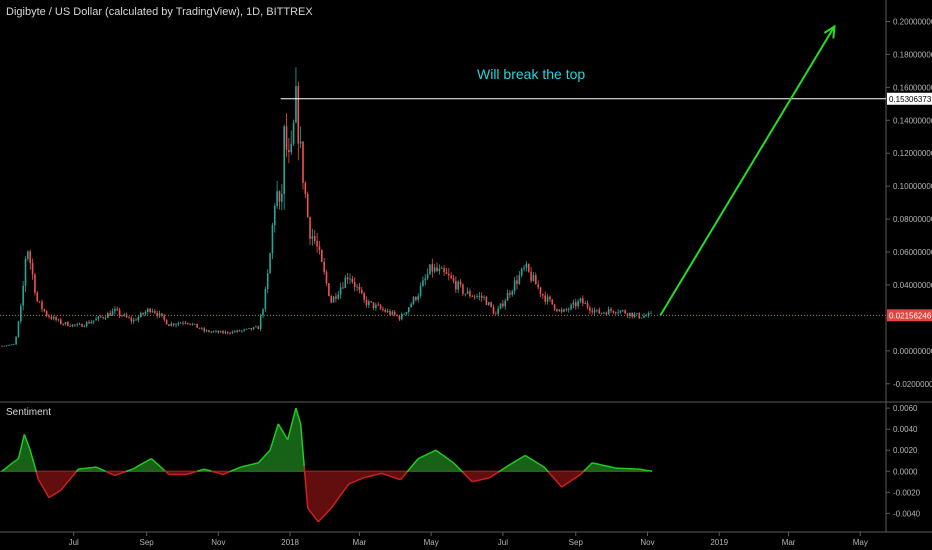  I want to click on x-tick-label: May, so click(860, 542).